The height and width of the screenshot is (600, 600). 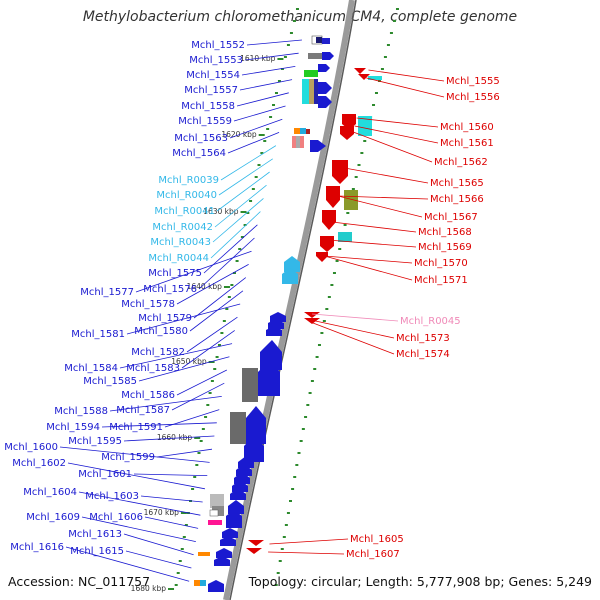 What do you see at coordinates (79, 581) in the screenshot?
I see `accession-label: Accession: NC_011757` at bounding box center [79, 581].